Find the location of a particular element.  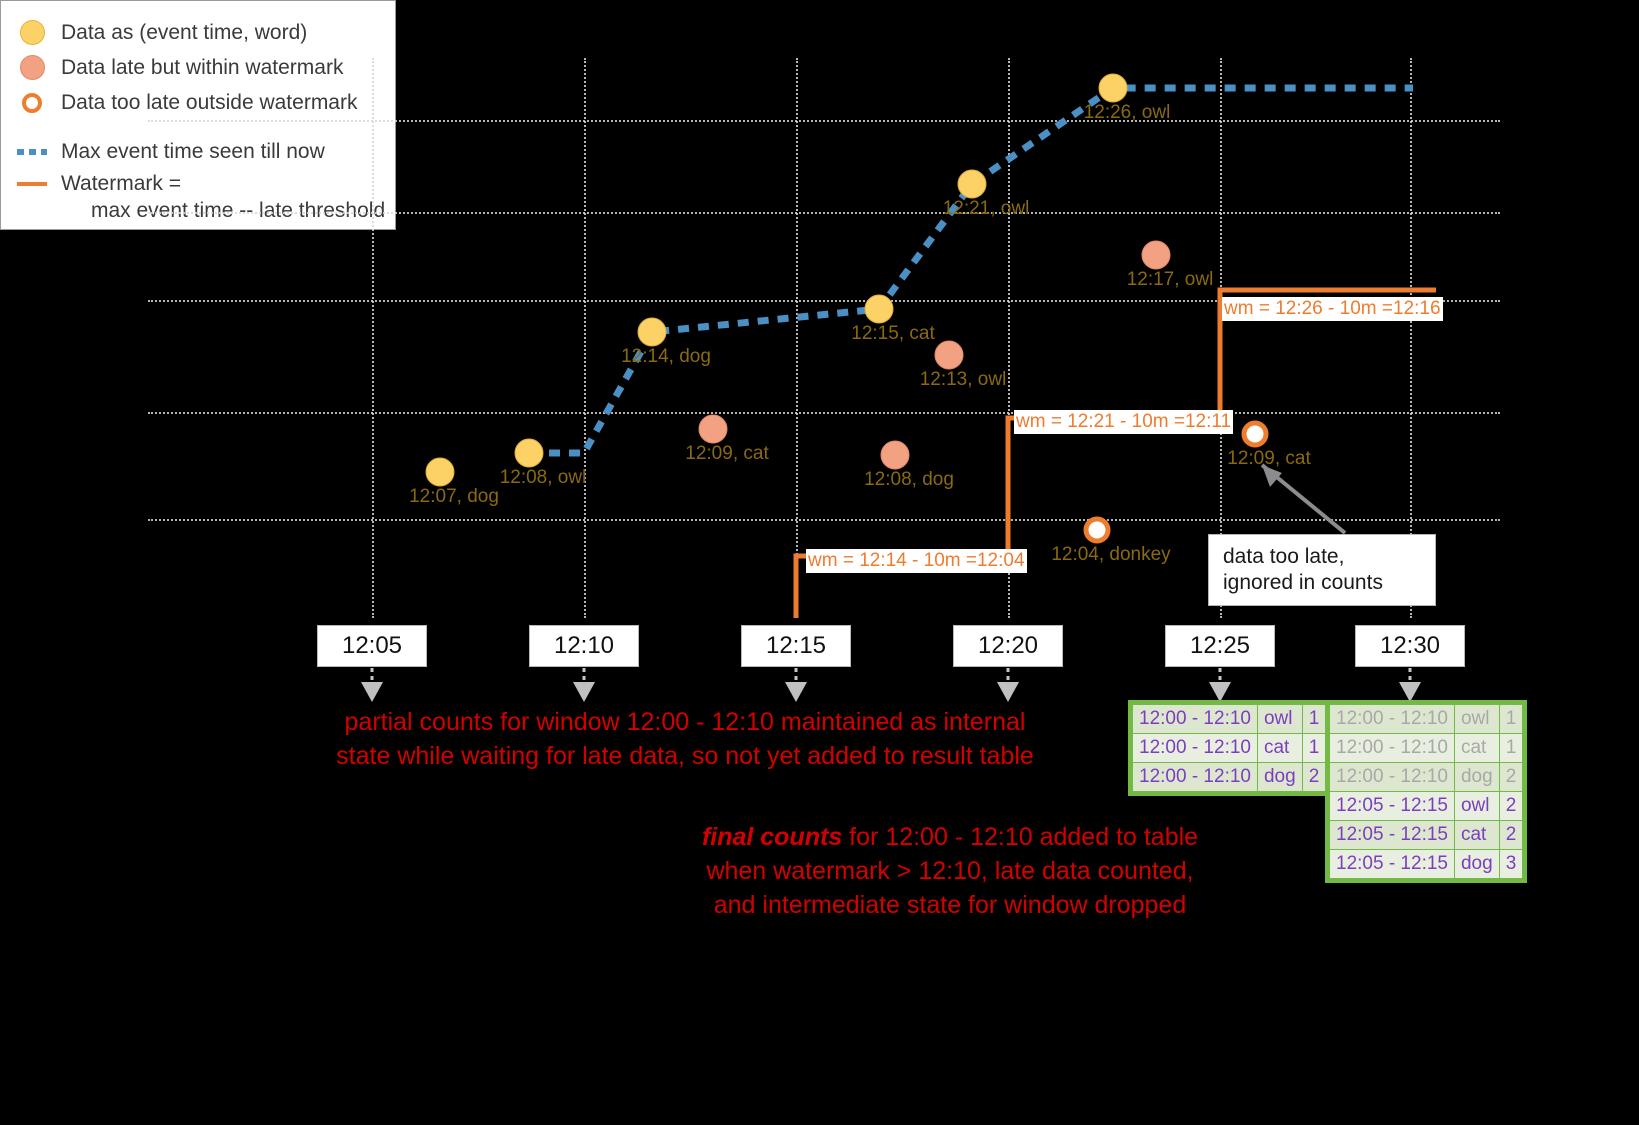

watermark-label: wm = 12:21 - 10m =12:11 is located at coordinates (1124, 422).